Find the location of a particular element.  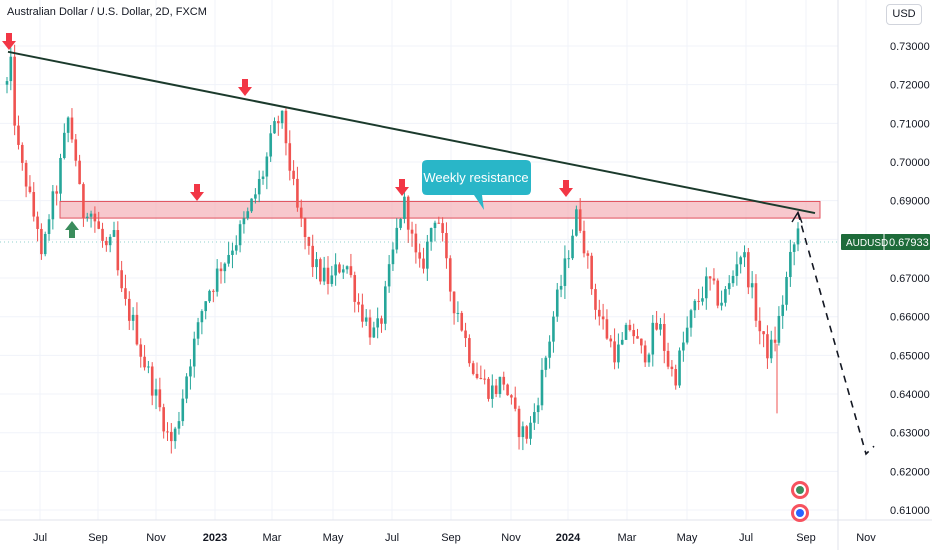

price-tick-label: 0.61000 is located at coordinates (910, 511).